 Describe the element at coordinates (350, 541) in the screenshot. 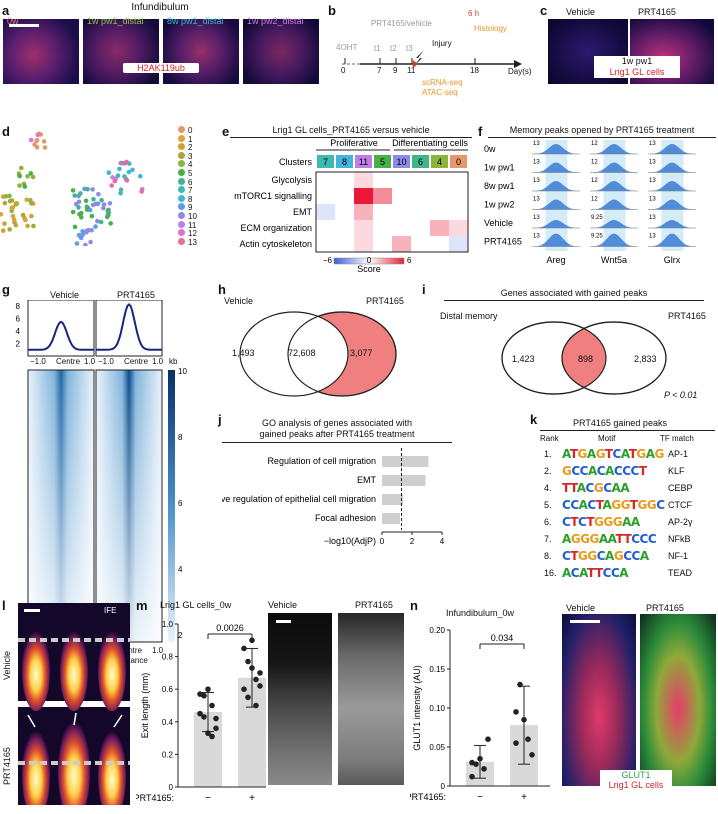

I see `x-axis-label: −log10(AdjP)` at that location.